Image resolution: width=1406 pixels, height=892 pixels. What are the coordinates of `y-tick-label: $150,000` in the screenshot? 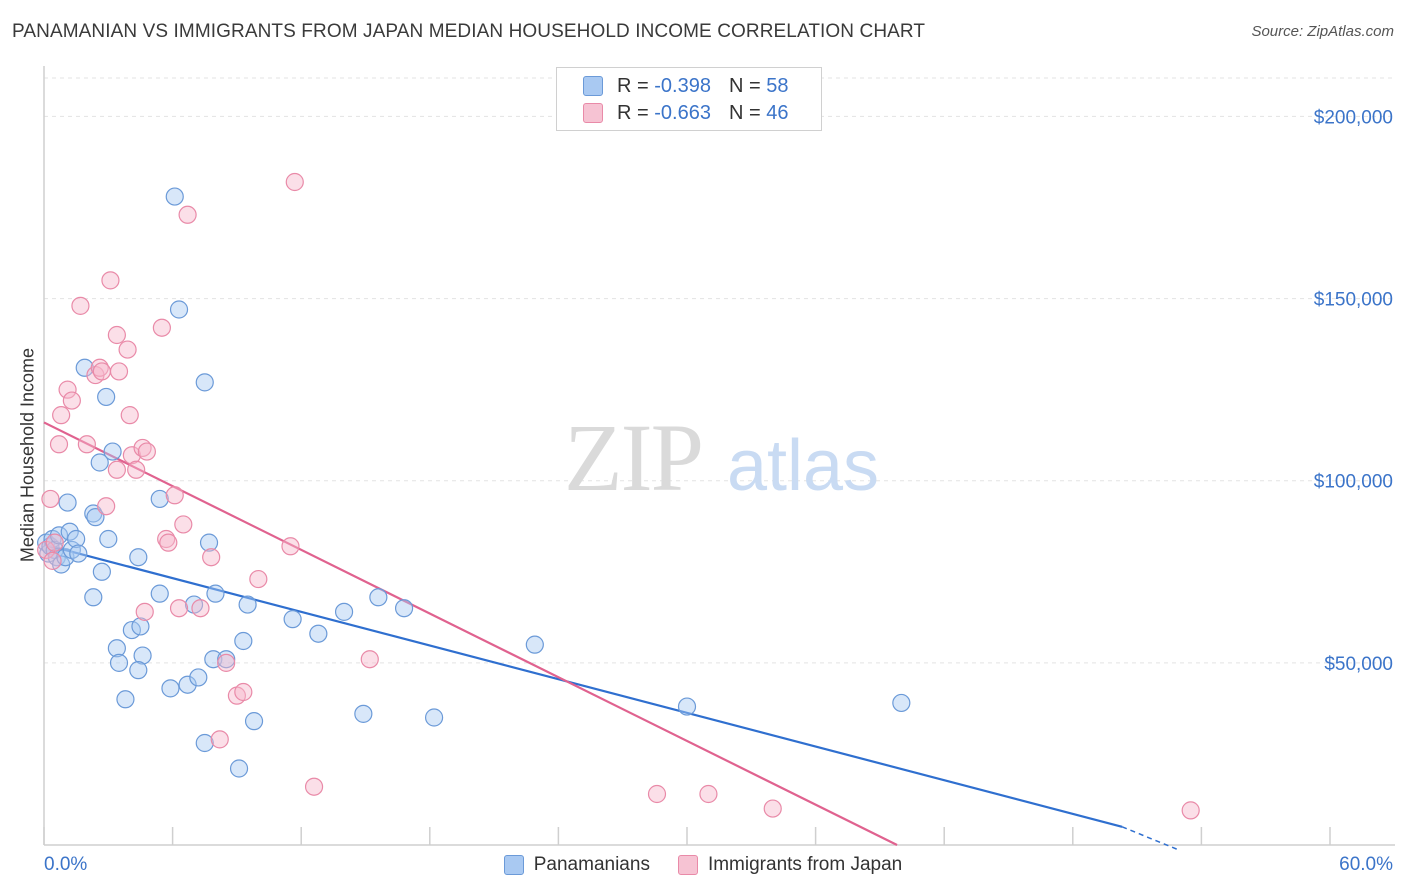 It's located at (1353, 300).